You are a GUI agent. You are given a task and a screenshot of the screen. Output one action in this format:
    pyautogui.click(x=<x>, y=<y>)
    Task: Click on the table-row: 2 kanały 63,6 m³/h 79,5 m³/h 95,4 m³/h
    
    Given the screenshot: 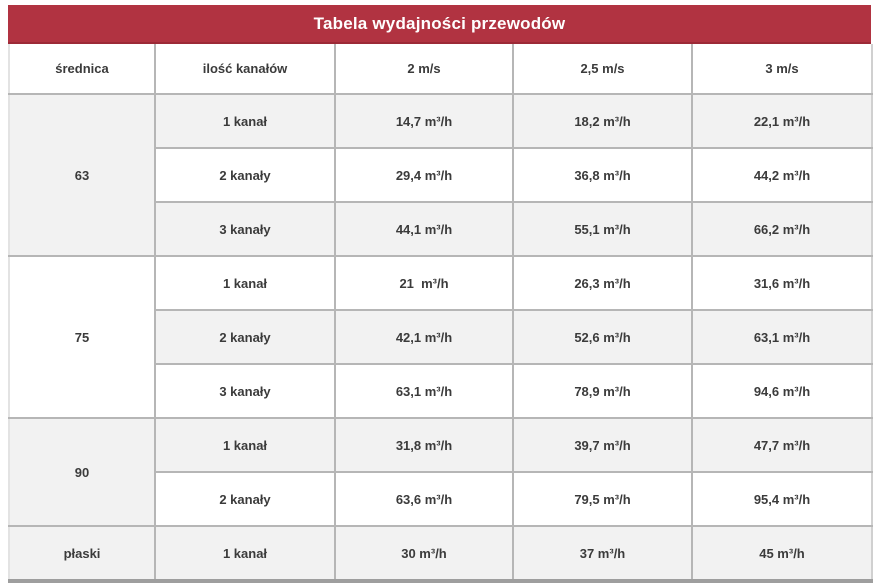 What is the action you would take?
    pyautogui.click(x=441, y=499)
    